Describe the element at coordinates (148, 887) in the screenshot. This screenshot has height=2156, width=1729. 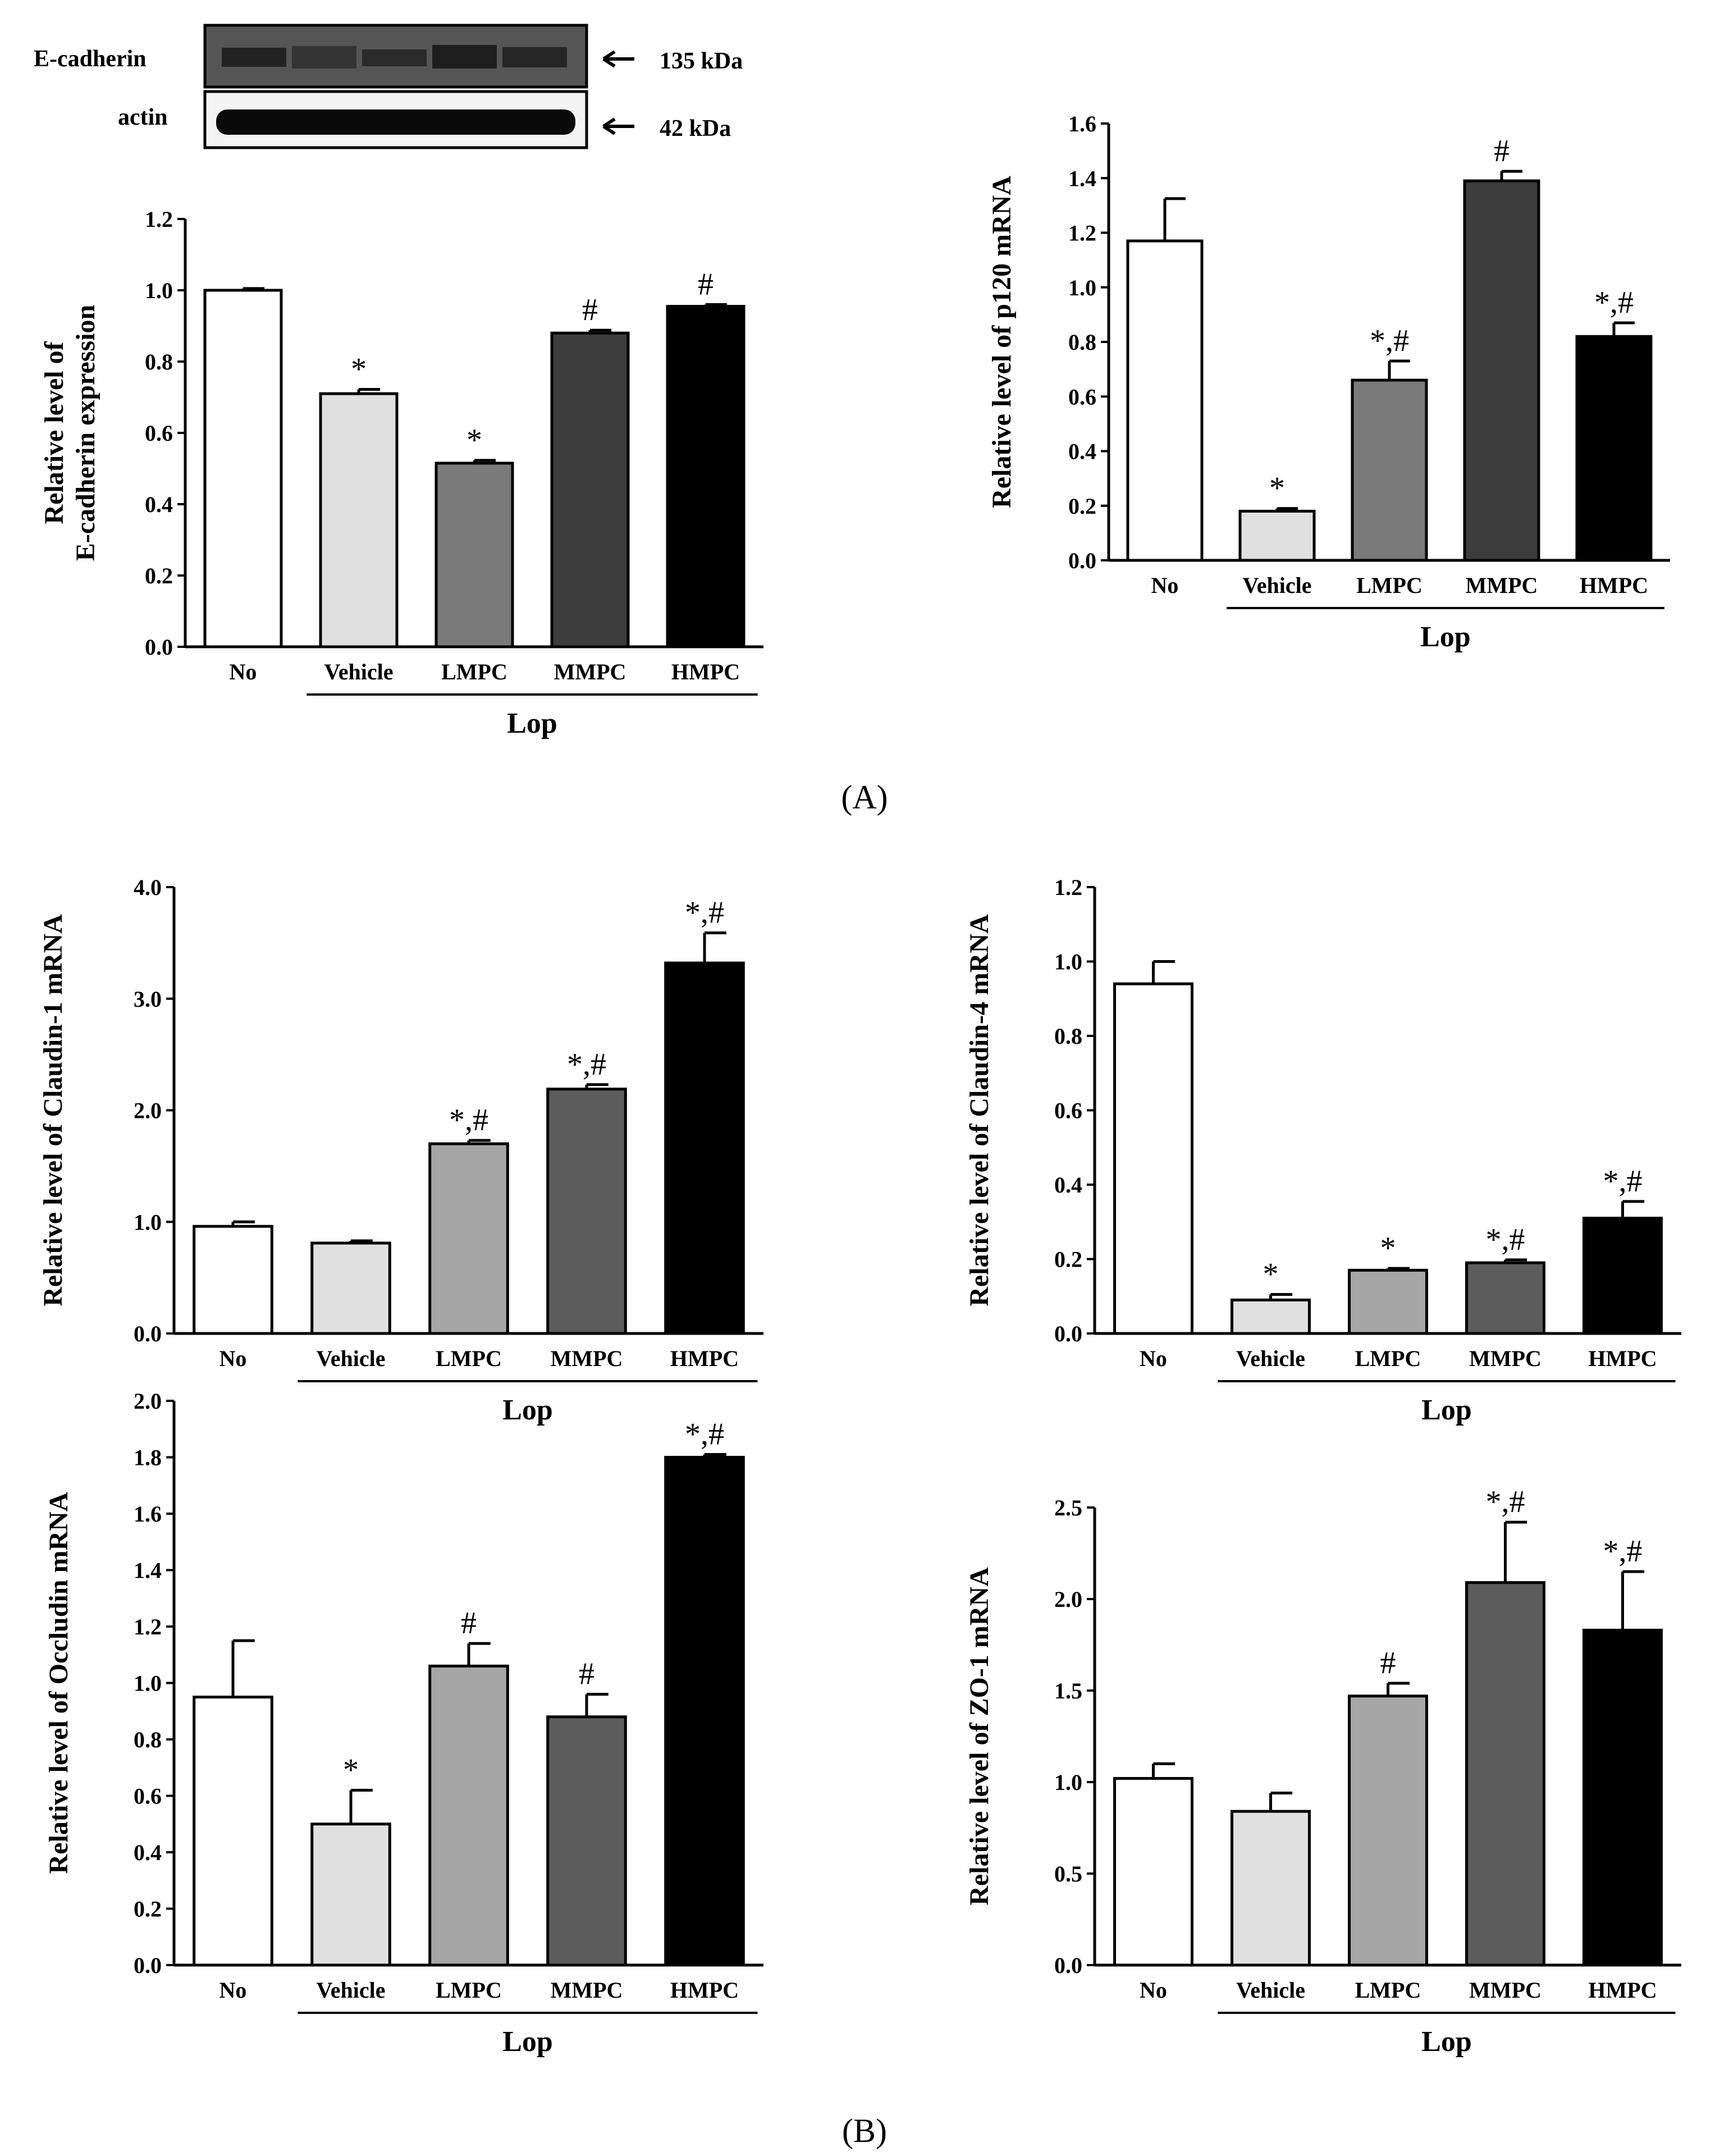
I see `y-tick-label: 4.0` at that location.